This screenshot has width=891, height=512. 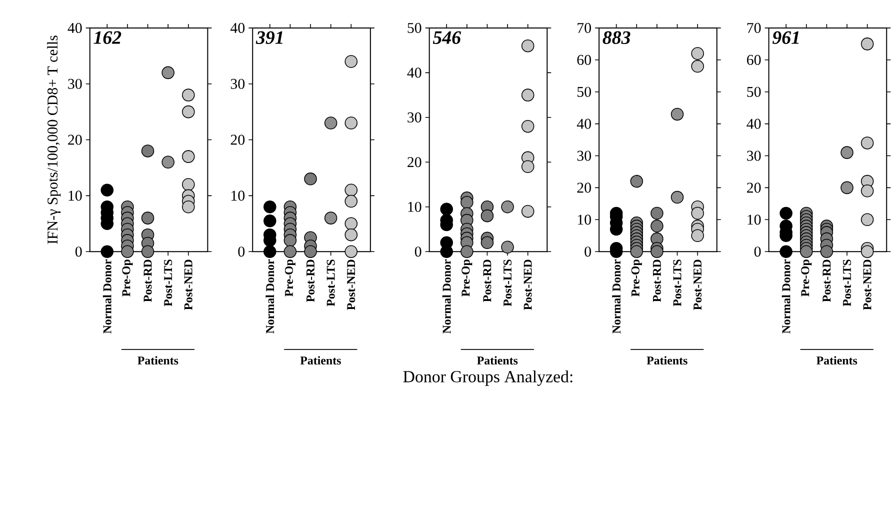 I want to click on x-axis-title: Donor Groups Analyzed:, so click(x=487, y=378).